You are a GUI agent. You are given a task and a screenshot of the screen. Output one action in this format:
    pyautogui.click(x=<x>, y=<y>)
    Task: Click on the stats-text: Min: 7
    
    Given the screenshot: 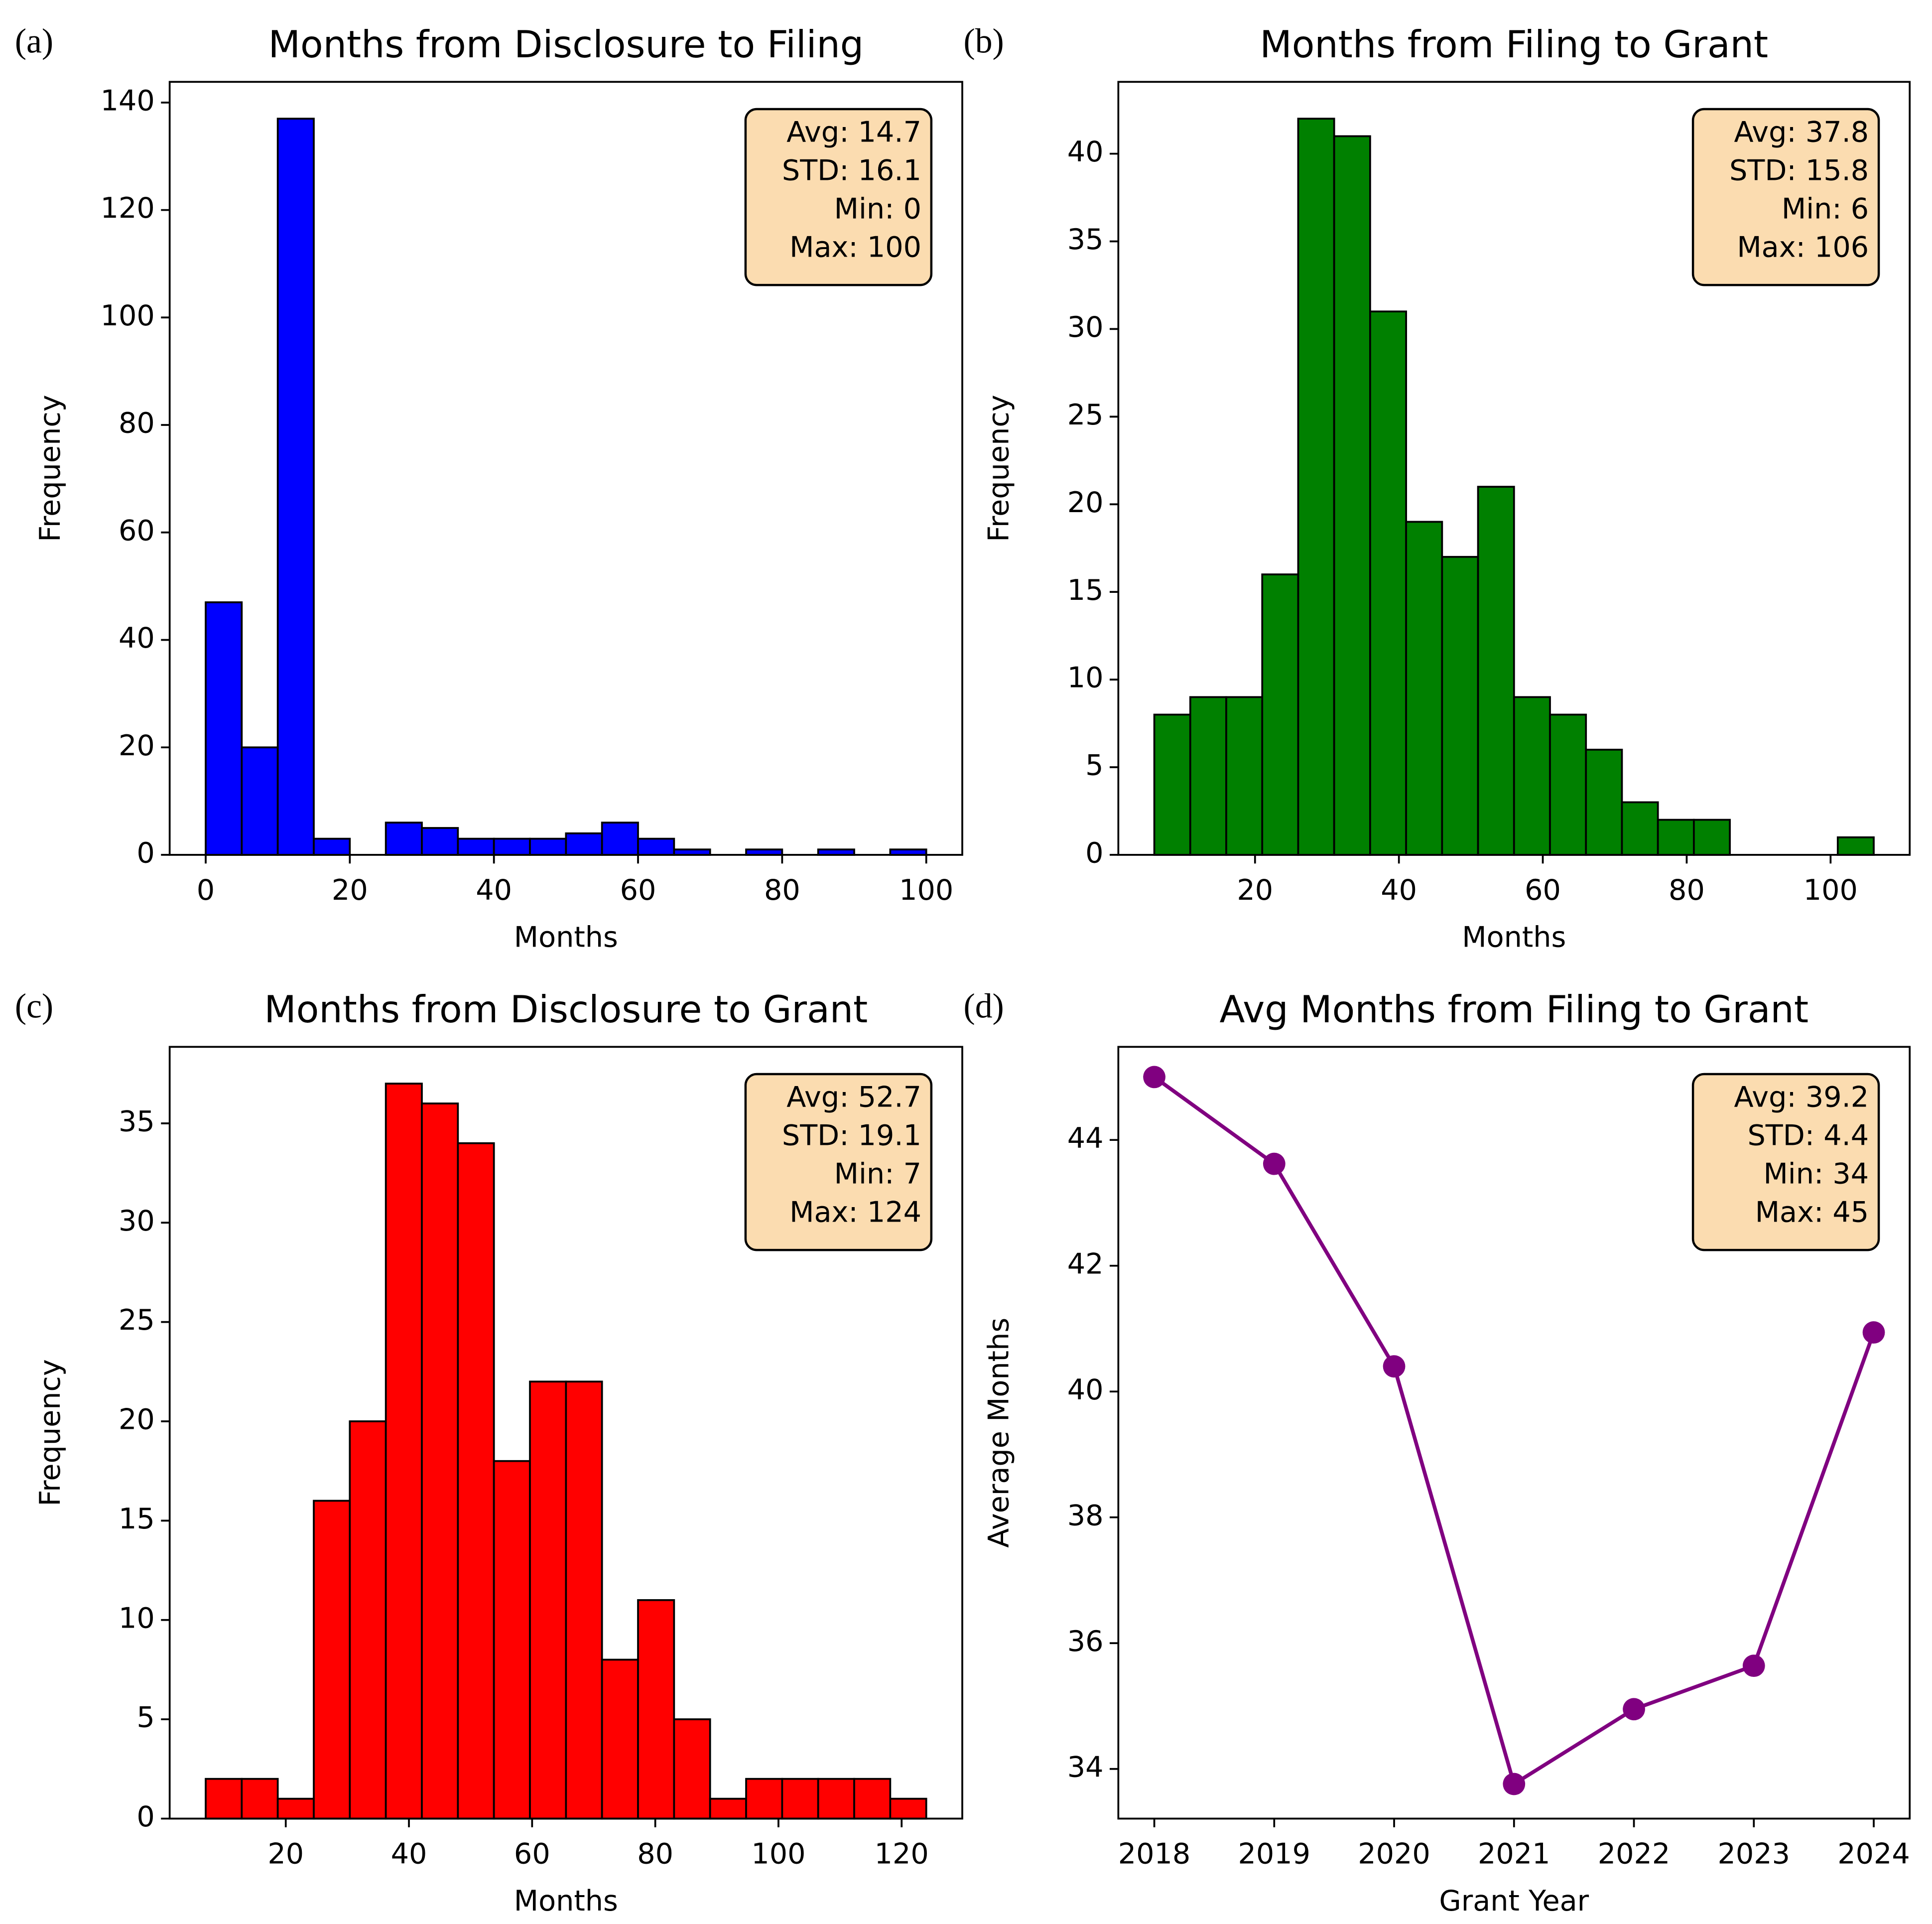 What is the action you would take?
    pyautogui.click(x=877, y=1174)
    